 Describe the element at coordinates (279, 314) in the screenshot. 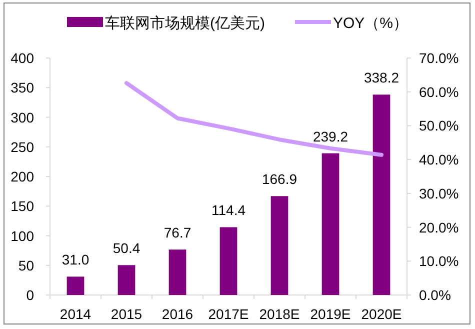

I see `x-tick-label: 2018E` at that location.